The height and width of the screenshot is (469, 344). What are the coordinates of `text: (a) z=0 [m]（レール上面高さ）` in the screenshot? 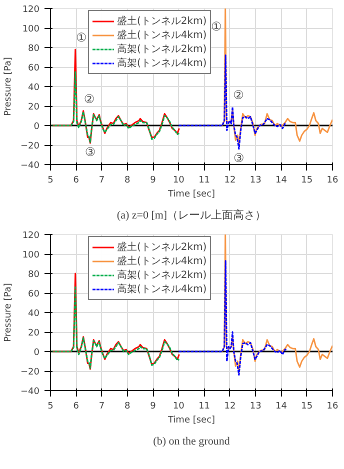 It's located at (191, 215).